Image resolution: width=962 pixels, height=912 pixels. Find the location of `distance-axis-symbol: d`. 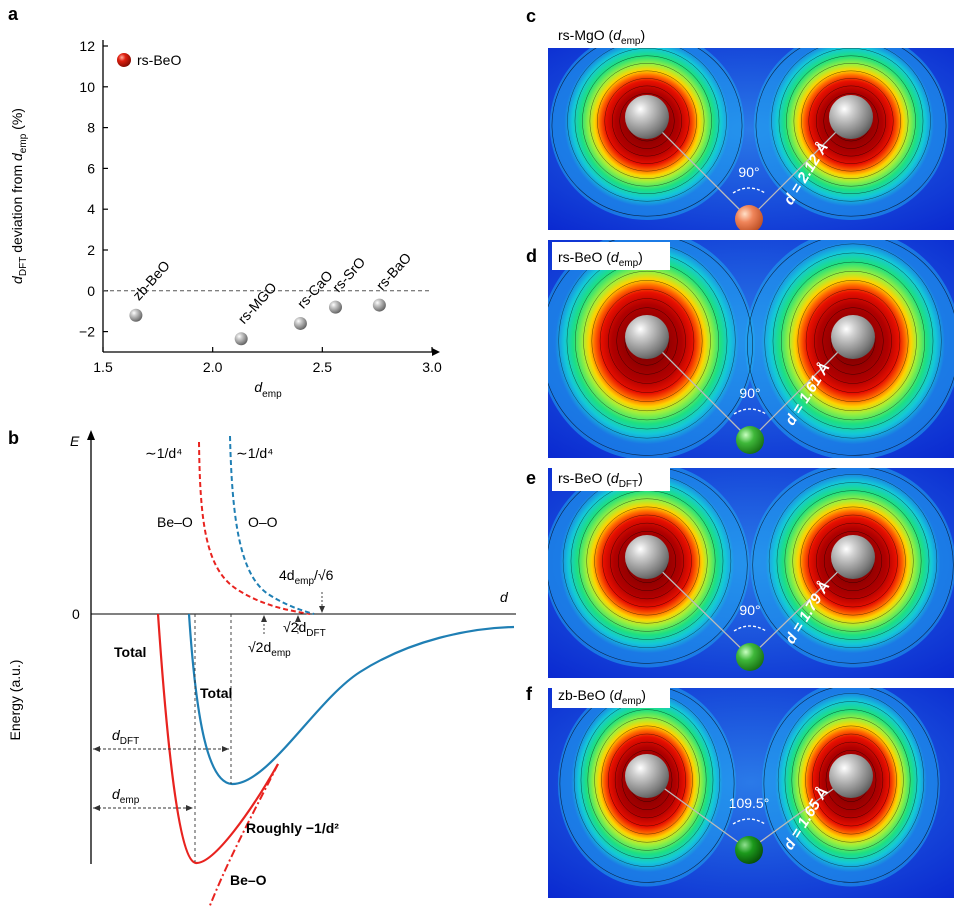

distance-axis-symbol: d is located at coordinates (504, 597).